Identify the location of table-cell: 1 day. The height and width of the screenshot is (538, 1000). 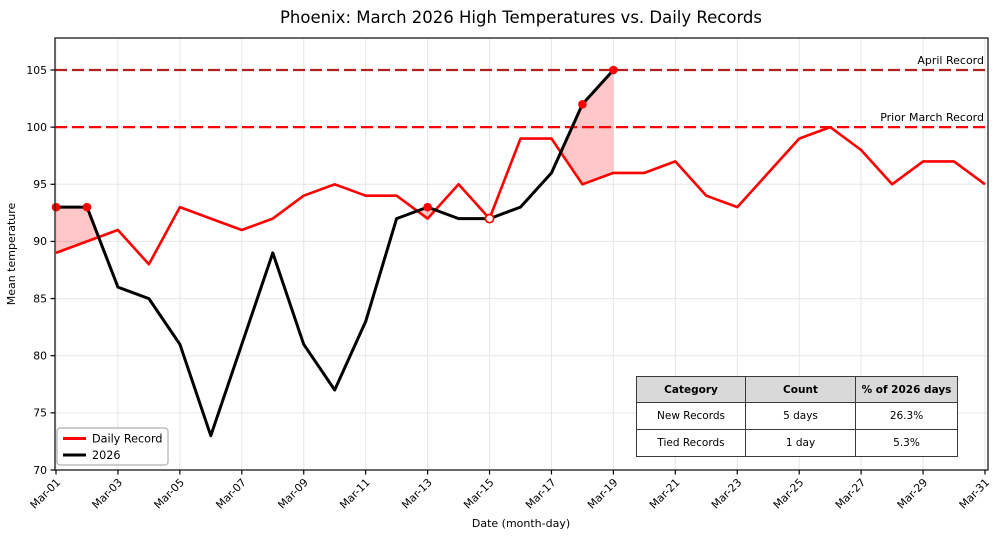
(800, 443).